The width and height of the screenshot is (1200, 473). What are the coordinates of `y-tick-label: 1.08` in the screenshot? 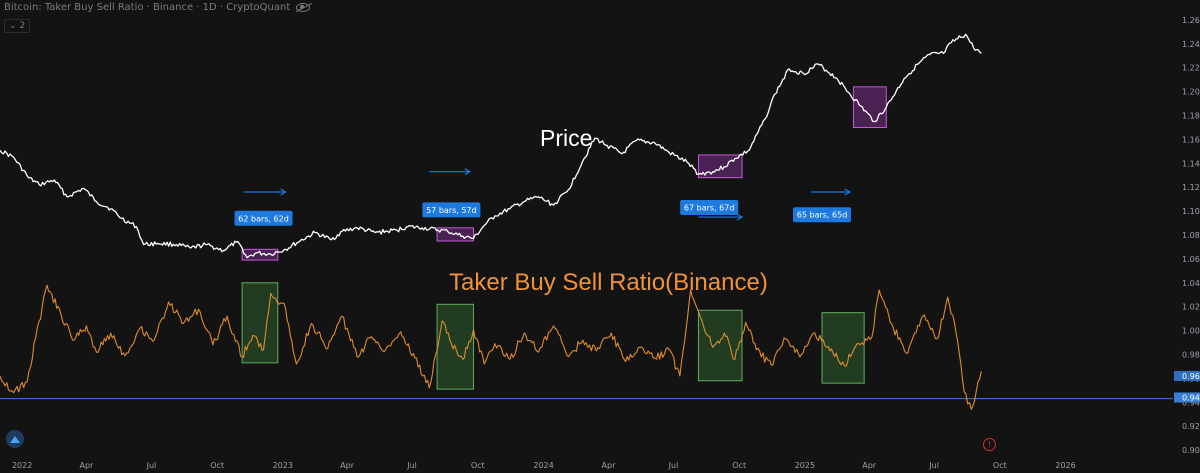 It's located at (1191, 235).